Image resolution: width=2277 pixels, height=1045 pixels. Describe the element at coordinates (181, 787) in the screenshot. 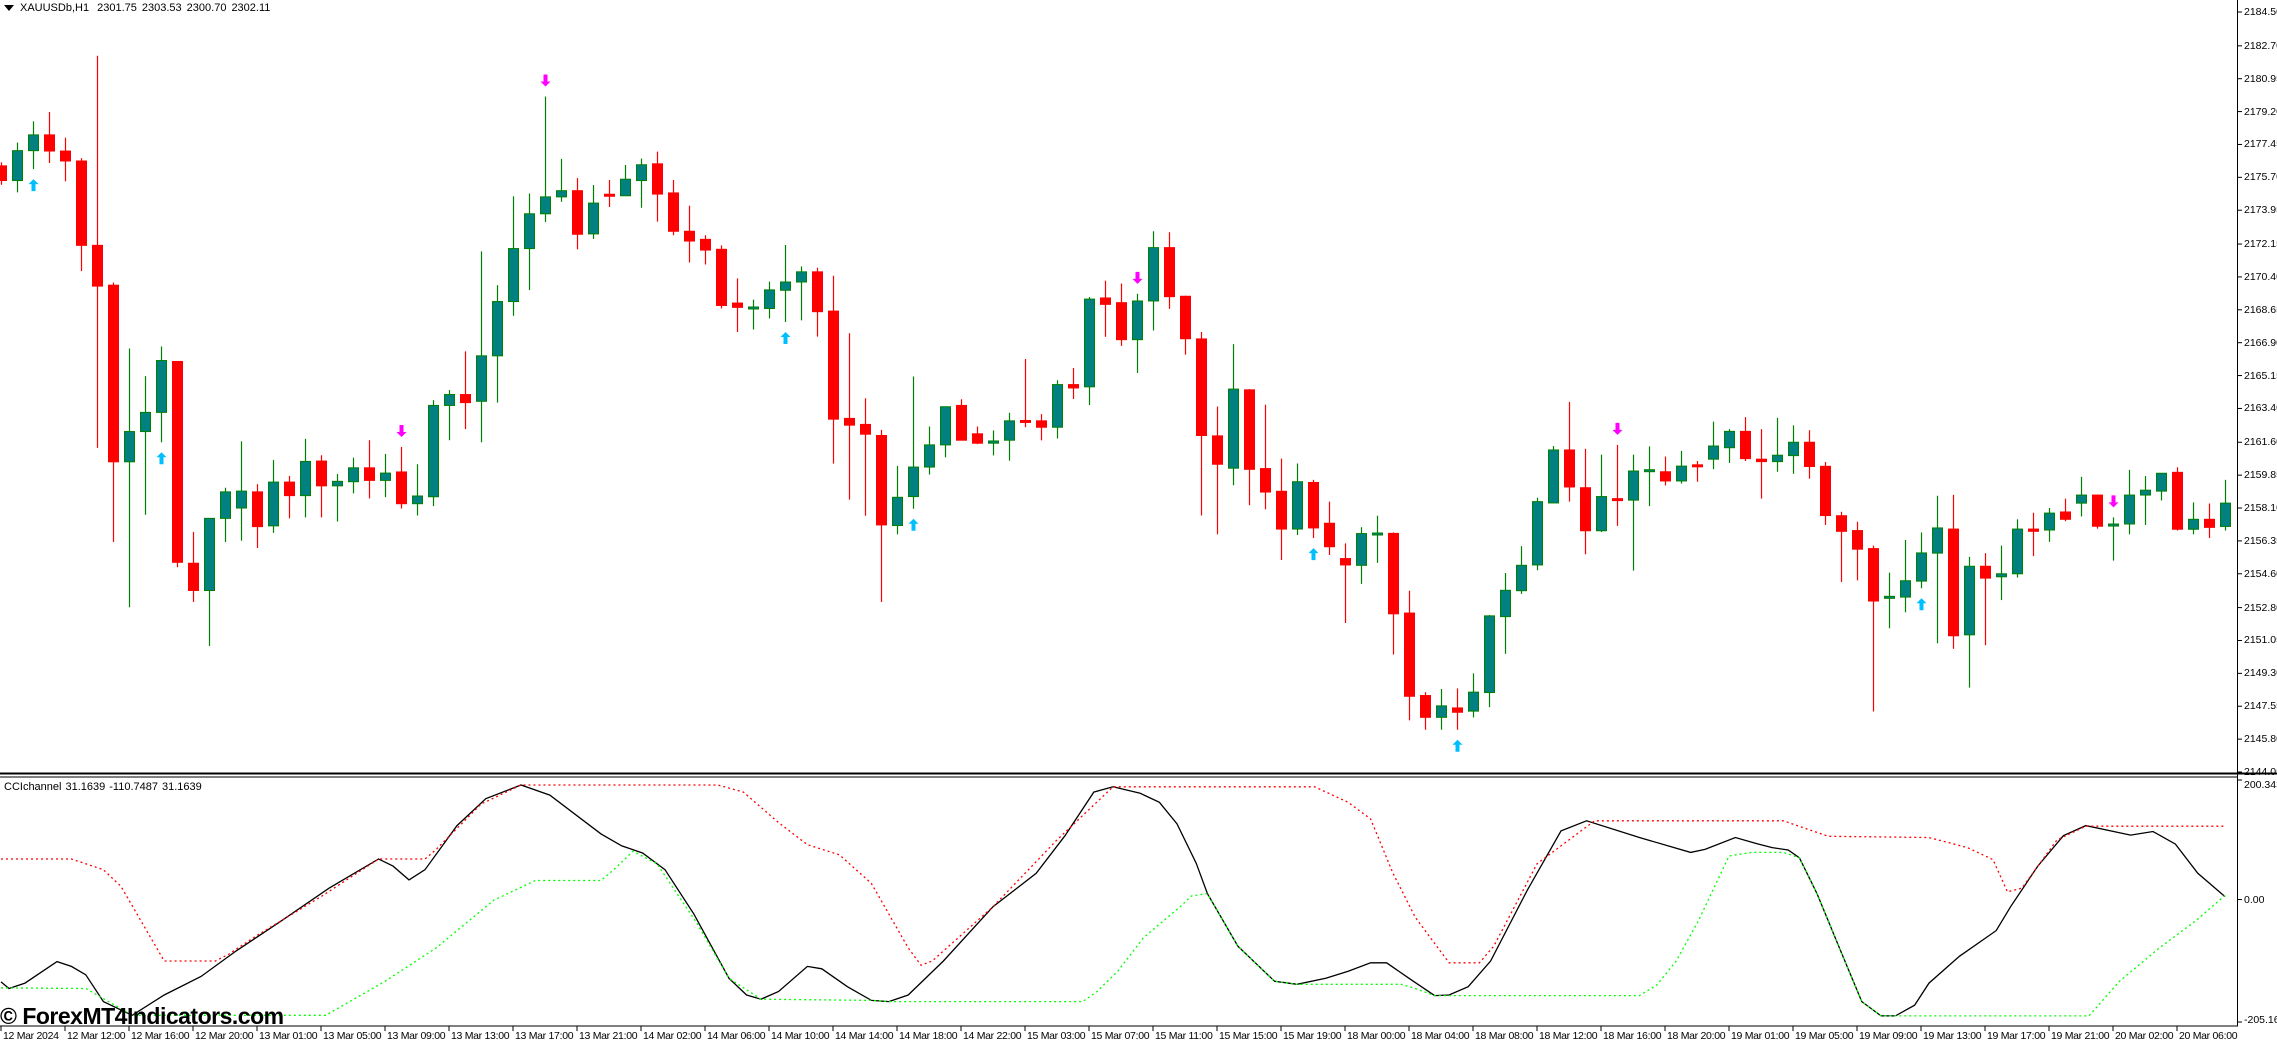

I see `indicator-value-3: 31.1639` at that location.